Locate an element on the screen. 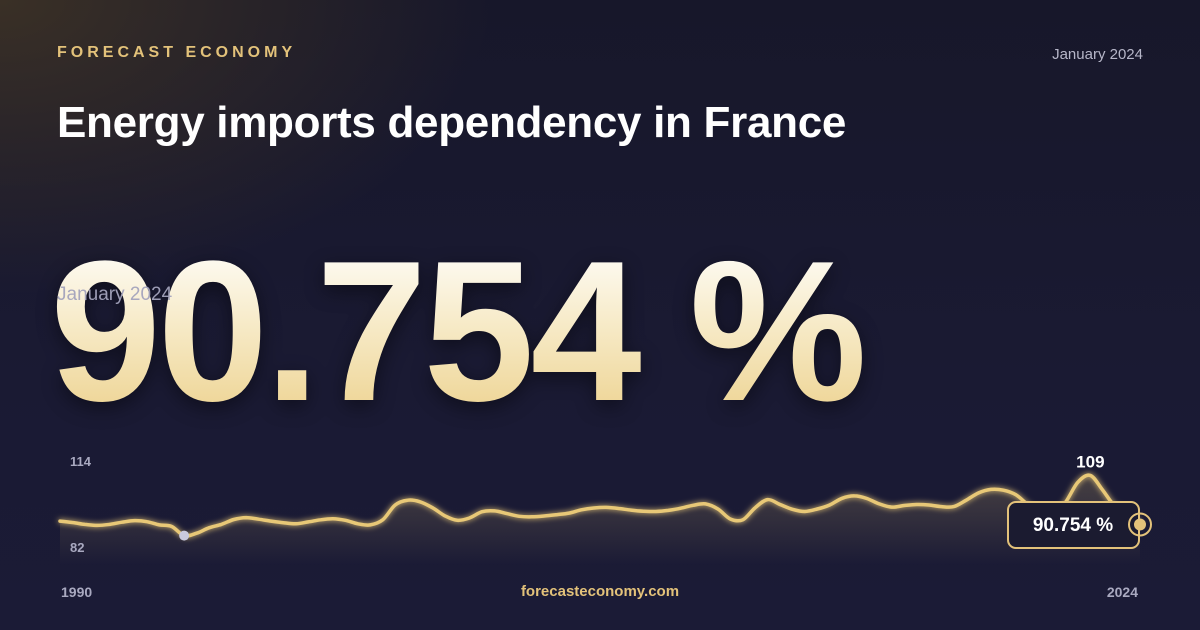 The height and width of the screenshot is (630, 1200). current-value-badge: 90.754 % is located at coordinates (1073, 525).